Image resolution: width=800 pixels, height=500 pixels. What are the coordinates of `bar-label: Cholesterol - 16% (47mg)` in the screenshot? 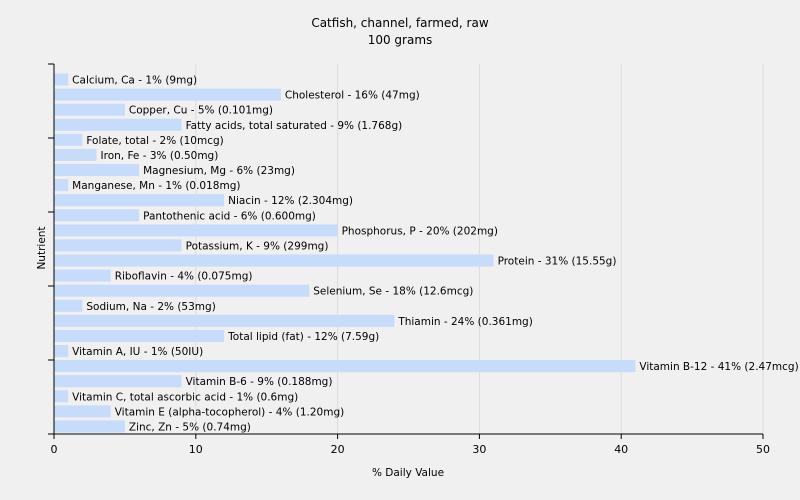 It's located at (352, 96).